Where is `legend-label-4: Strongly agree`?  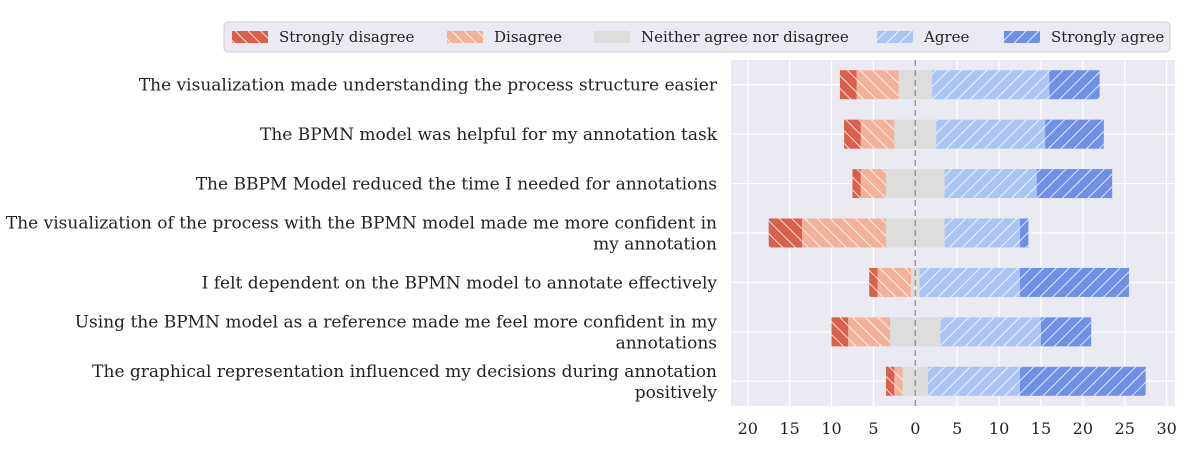
legend-label-4: Strongly agree is located at coordinates (1107, 37).